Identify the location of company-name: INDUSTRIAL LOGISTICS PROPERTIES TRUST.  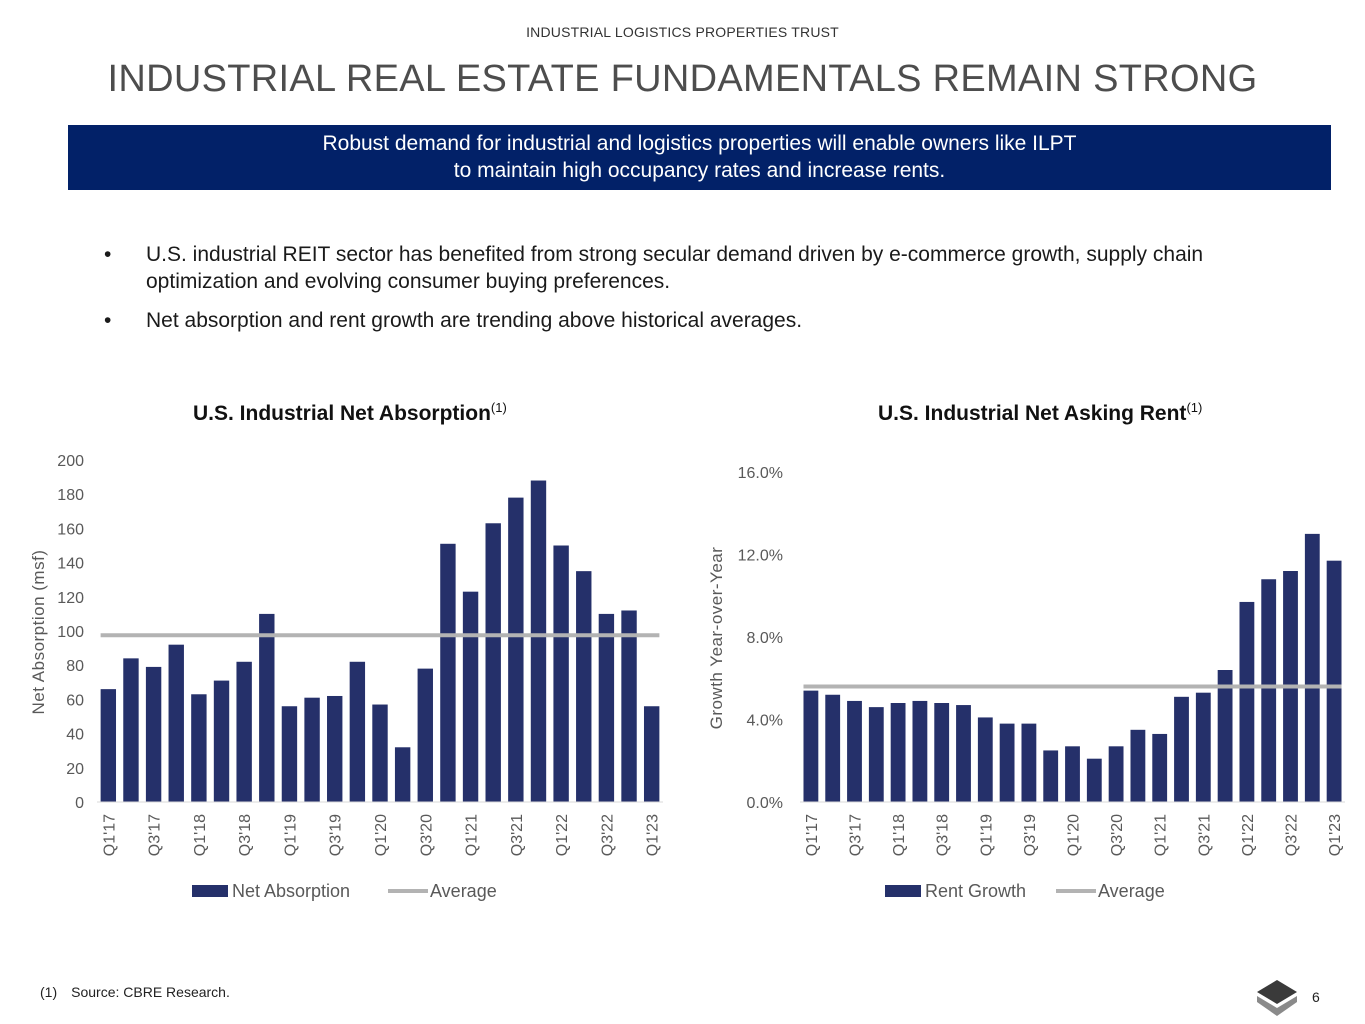
(682, 32).